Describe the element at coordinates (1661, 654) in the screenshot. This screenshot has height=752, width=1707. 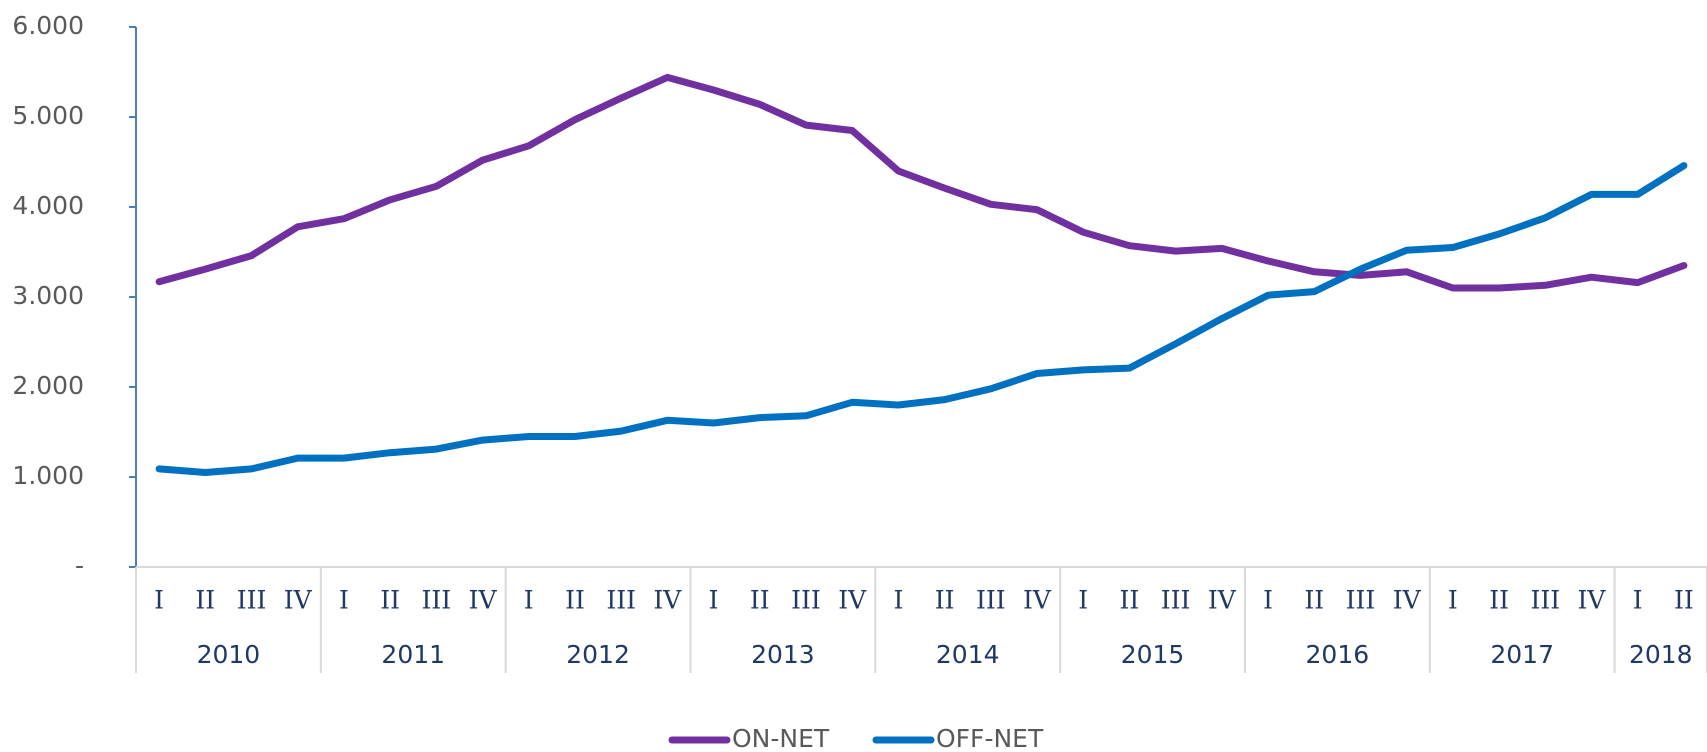
I see `year-label: 2018` at that location.